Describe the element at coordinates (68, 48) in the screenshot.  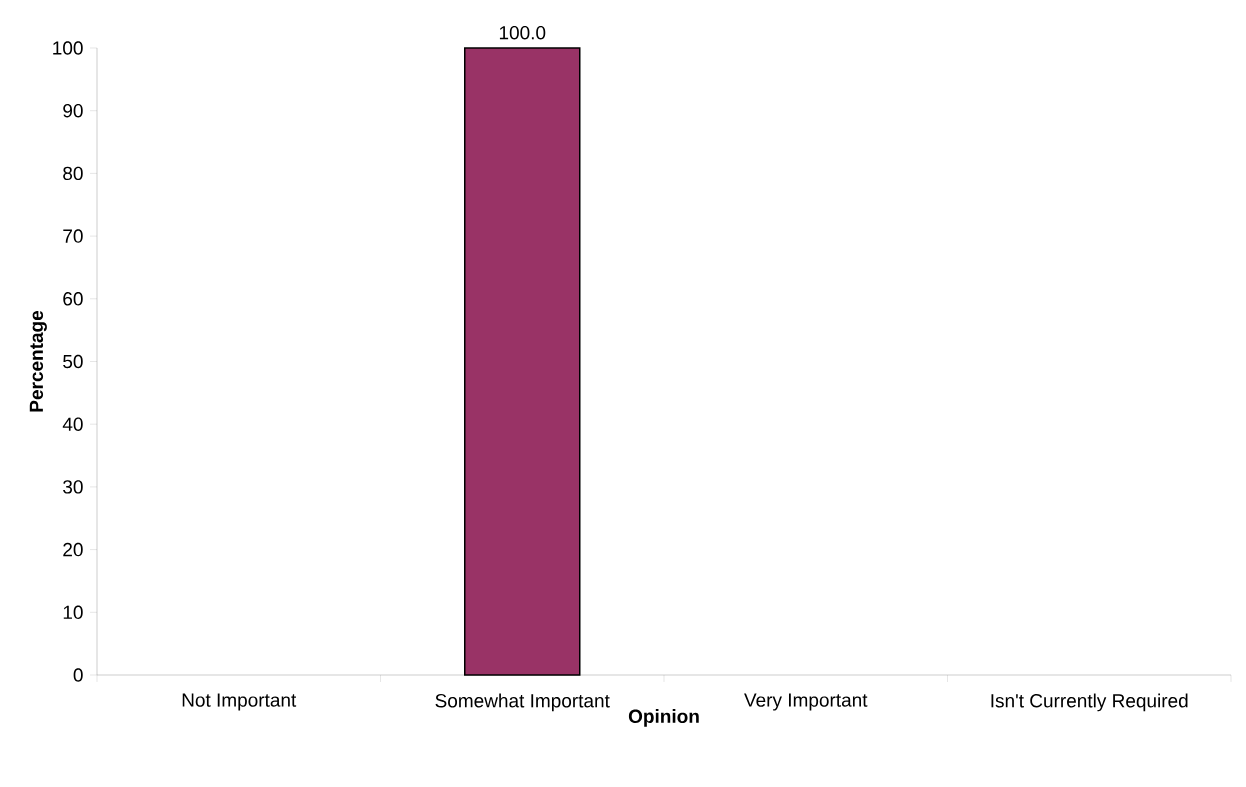
I see `y-tick-label: 100` at that location.